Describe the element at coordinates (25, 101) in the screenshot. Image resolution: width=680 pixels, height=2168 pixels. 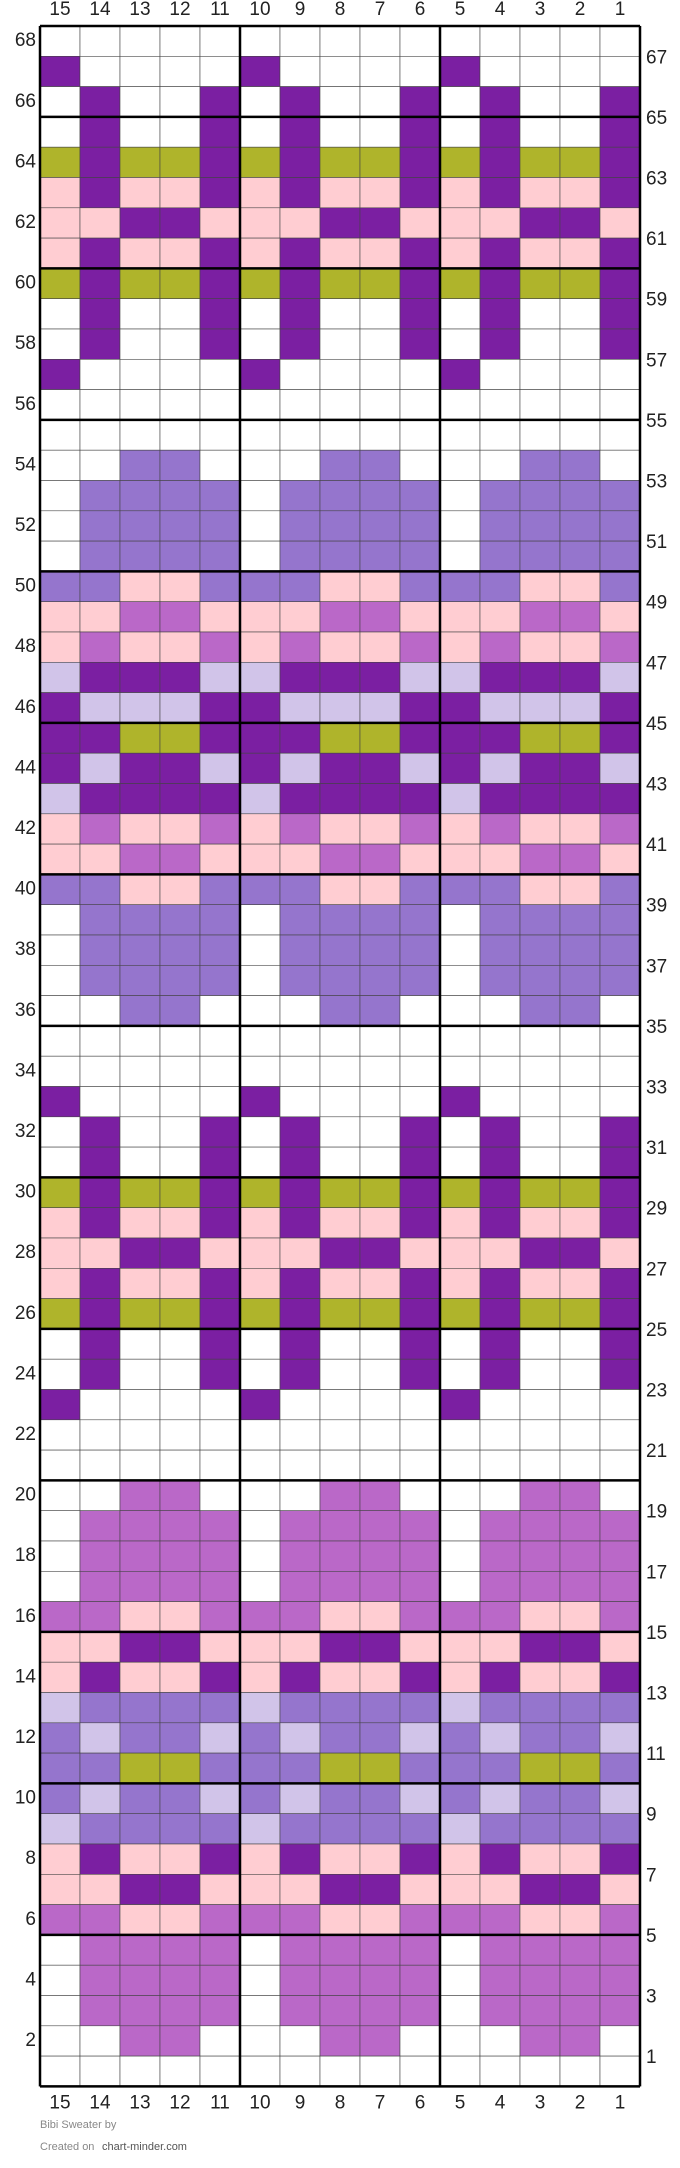
I see `row-label: 66` at that location.